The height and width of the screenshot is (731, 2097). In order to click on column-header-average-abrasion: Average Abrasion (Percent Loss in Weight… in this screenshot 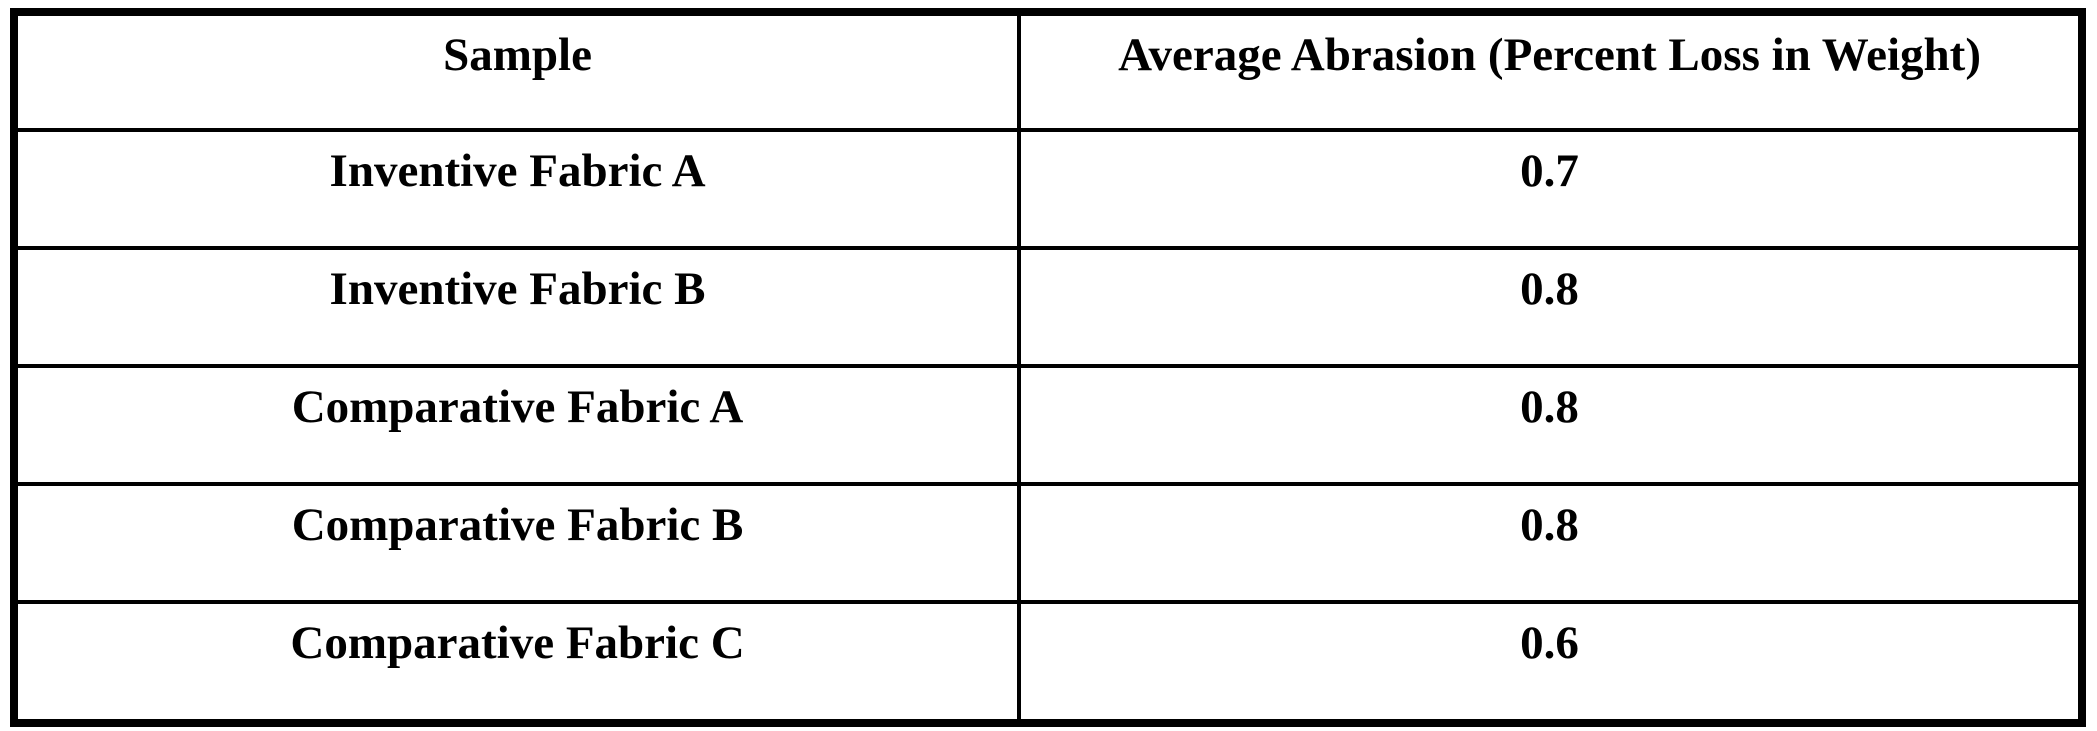, I will do `click(1550, 71)`.